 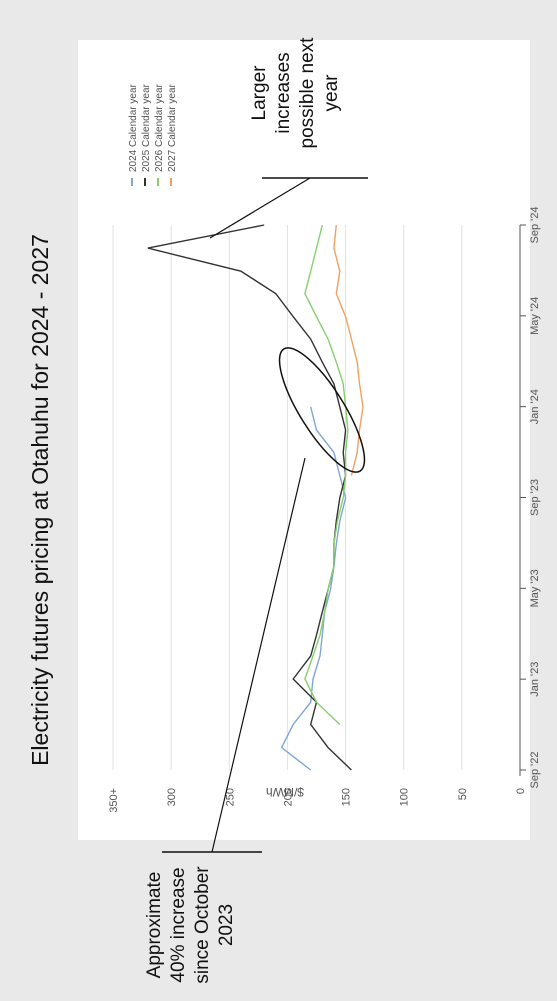 I want to click on y-tick-label: 0, so click(x=521, y=791).